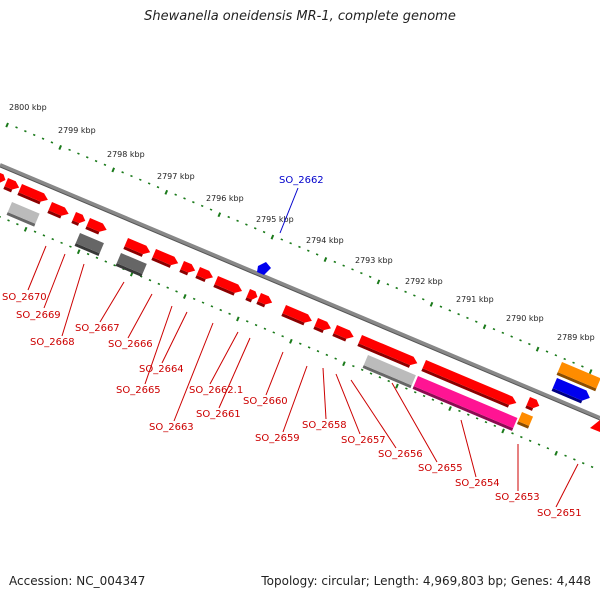  What do you see at coordinates (324, 425) in the screenshot?
I see `gene-label: SO_2658` at bounding box center [324, 425].